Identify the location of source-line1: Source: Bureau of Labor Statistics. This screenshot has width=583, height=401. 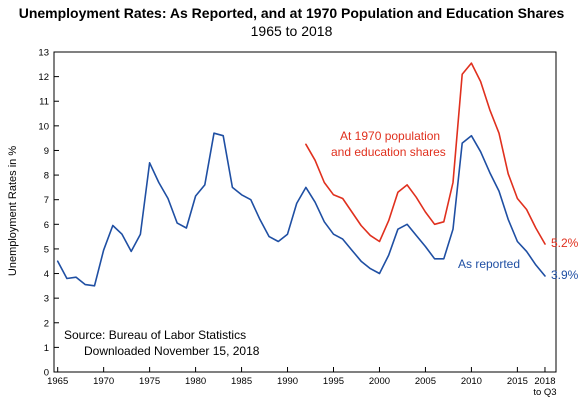
(155, 335).